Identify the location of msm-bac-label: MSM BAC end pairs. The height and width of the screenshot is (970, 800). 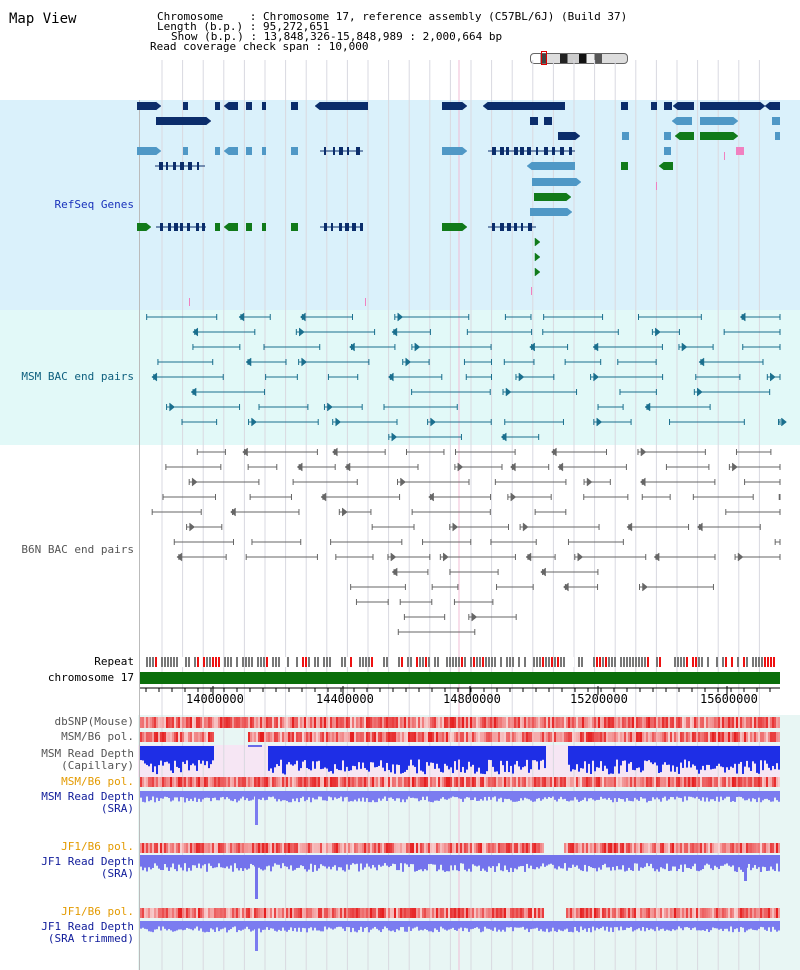
(77, 376).